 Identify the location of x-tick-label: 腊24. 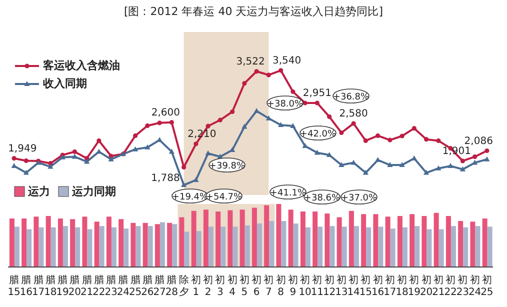
(123, 286).